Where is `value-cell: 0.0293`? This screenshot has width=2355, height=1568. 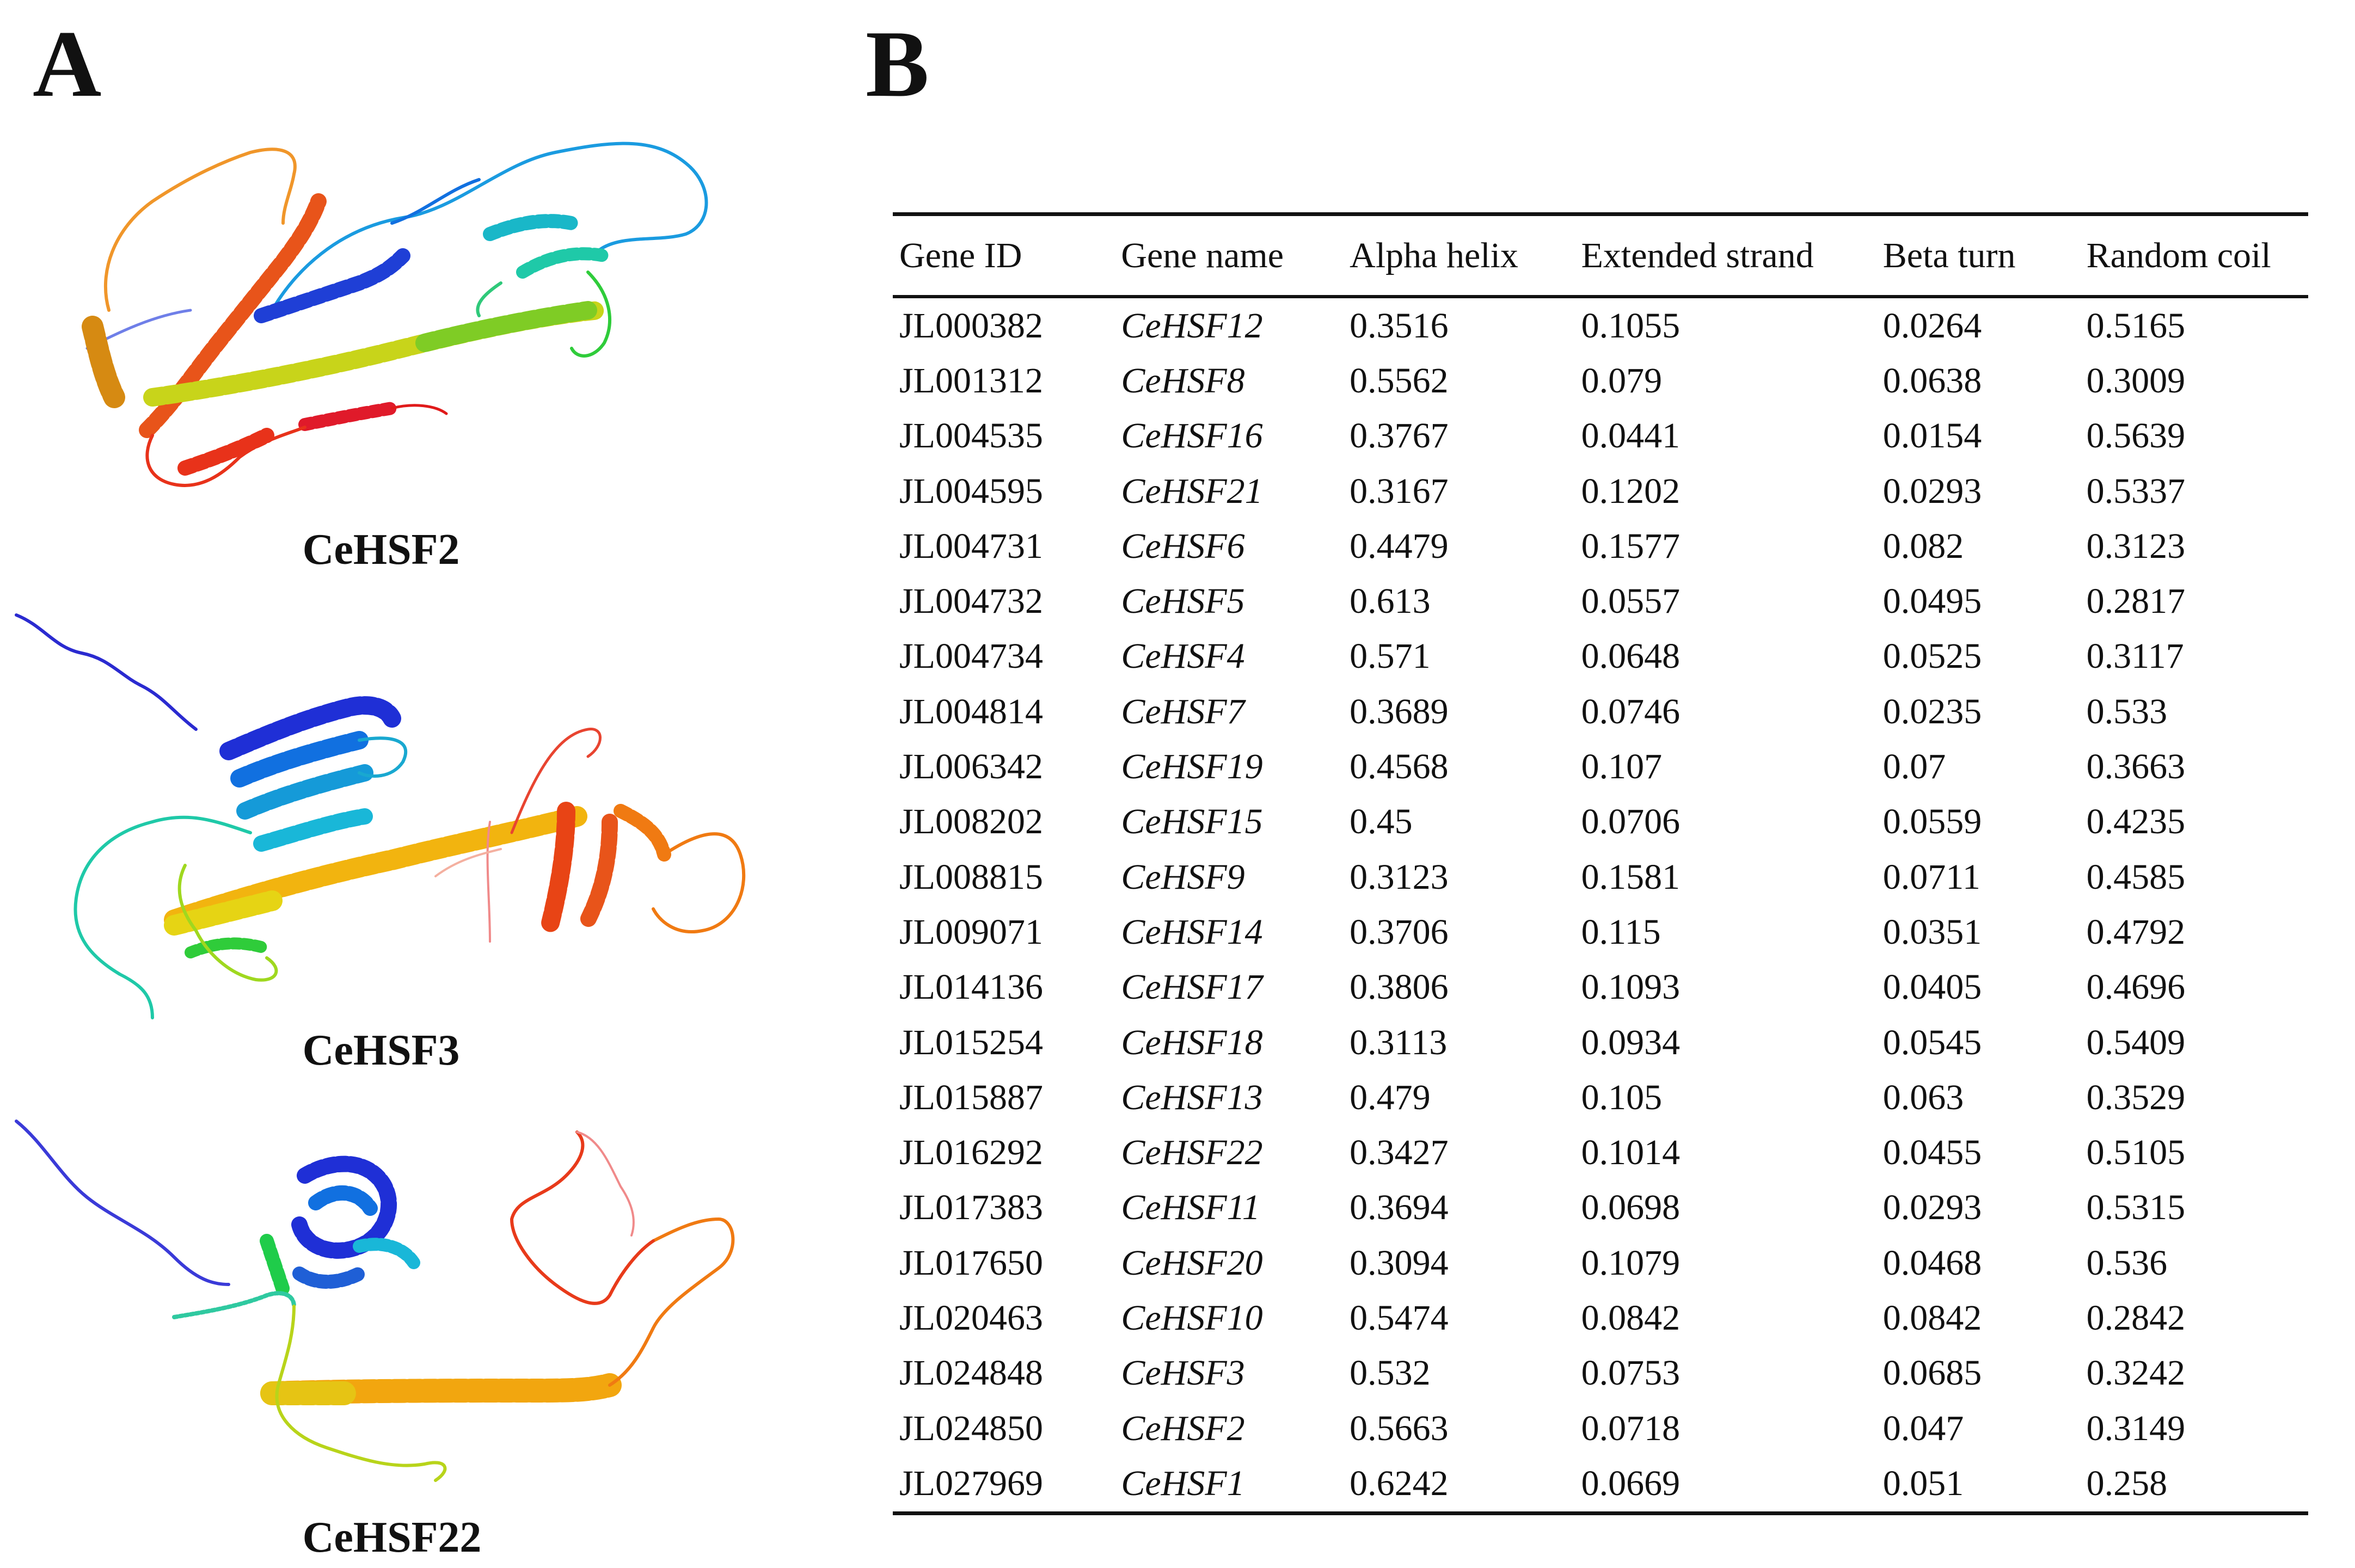
value-cell: 0.0293 is located at coordinates (1932, 491).